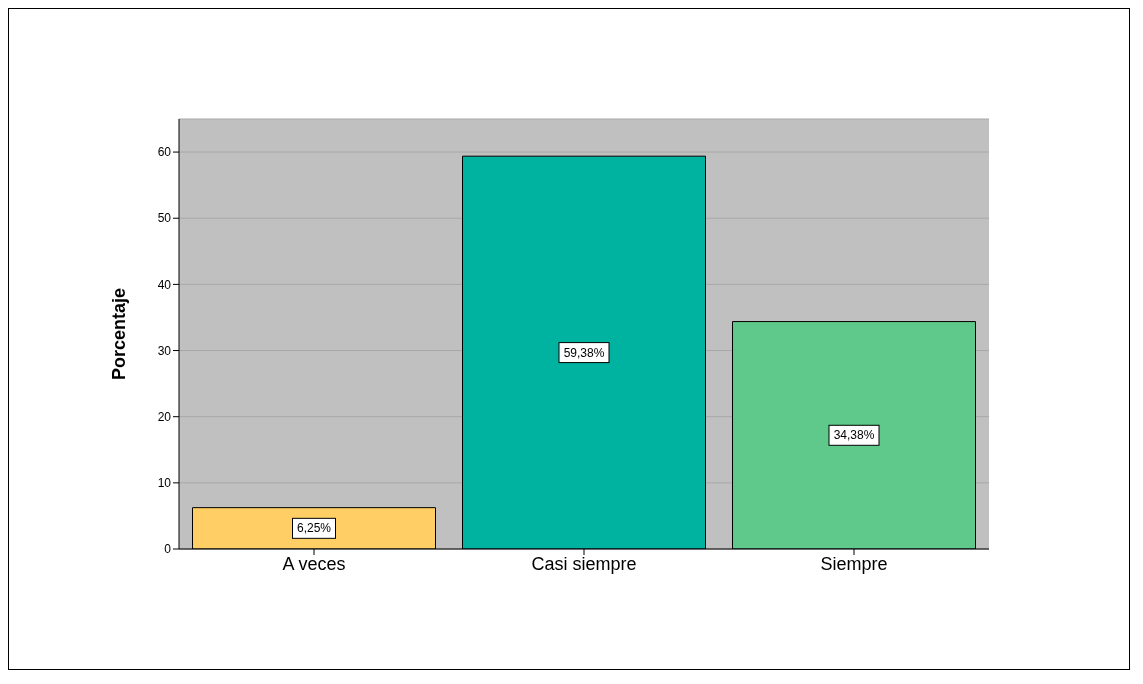  I want to click on x-tick-label: A veces, so click(314, 563).